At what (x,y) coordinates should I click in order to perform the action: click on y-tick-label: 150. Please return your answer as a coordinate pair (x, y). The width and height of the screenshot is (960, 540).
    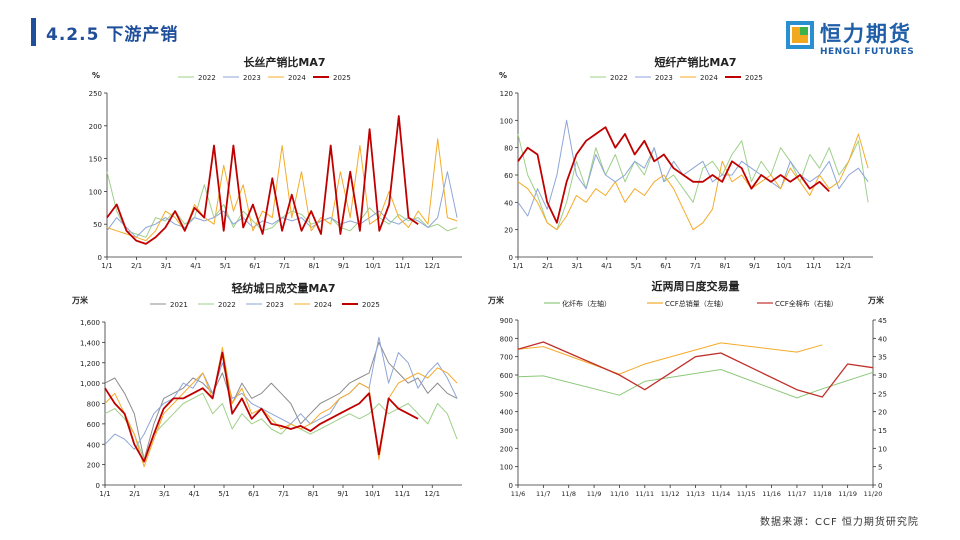
    Looking at the image, I should click on (95, 160).